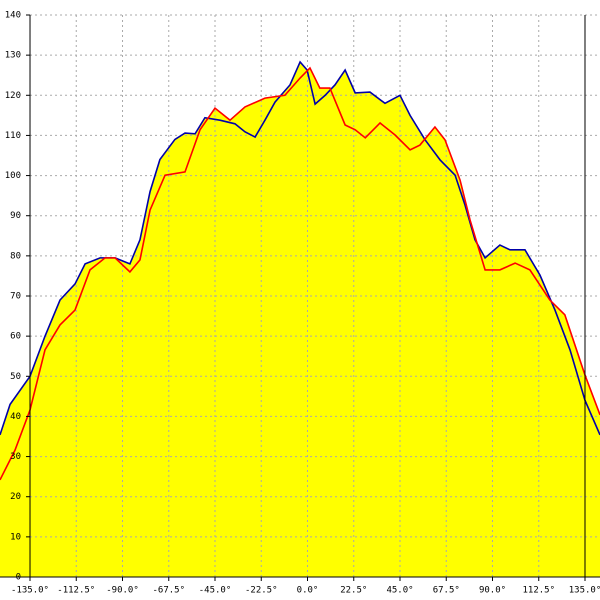 This screenshot has height=600, width=600. Describe the element at coordinates (15, 497) in the screenshot. I see `y-tick-label: 20` at that location.